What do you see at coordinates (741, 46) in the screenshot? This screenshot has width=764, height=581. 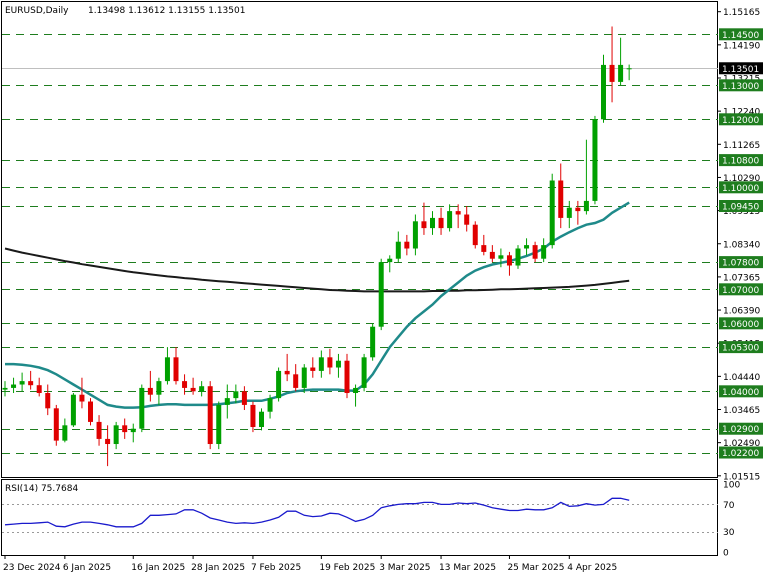 I see `price-tick-label: 1.14190` at bounding box center [741, 46].